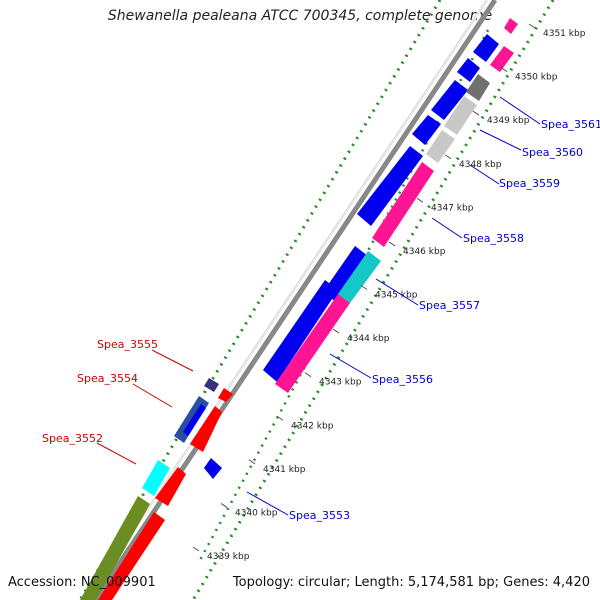 This screenshot has height=600, width=600. What do you see at coordinates (493, 238) in the screenshot?
I see `gene-label-forward: Spea_3558` at bounding box center [493, 238].